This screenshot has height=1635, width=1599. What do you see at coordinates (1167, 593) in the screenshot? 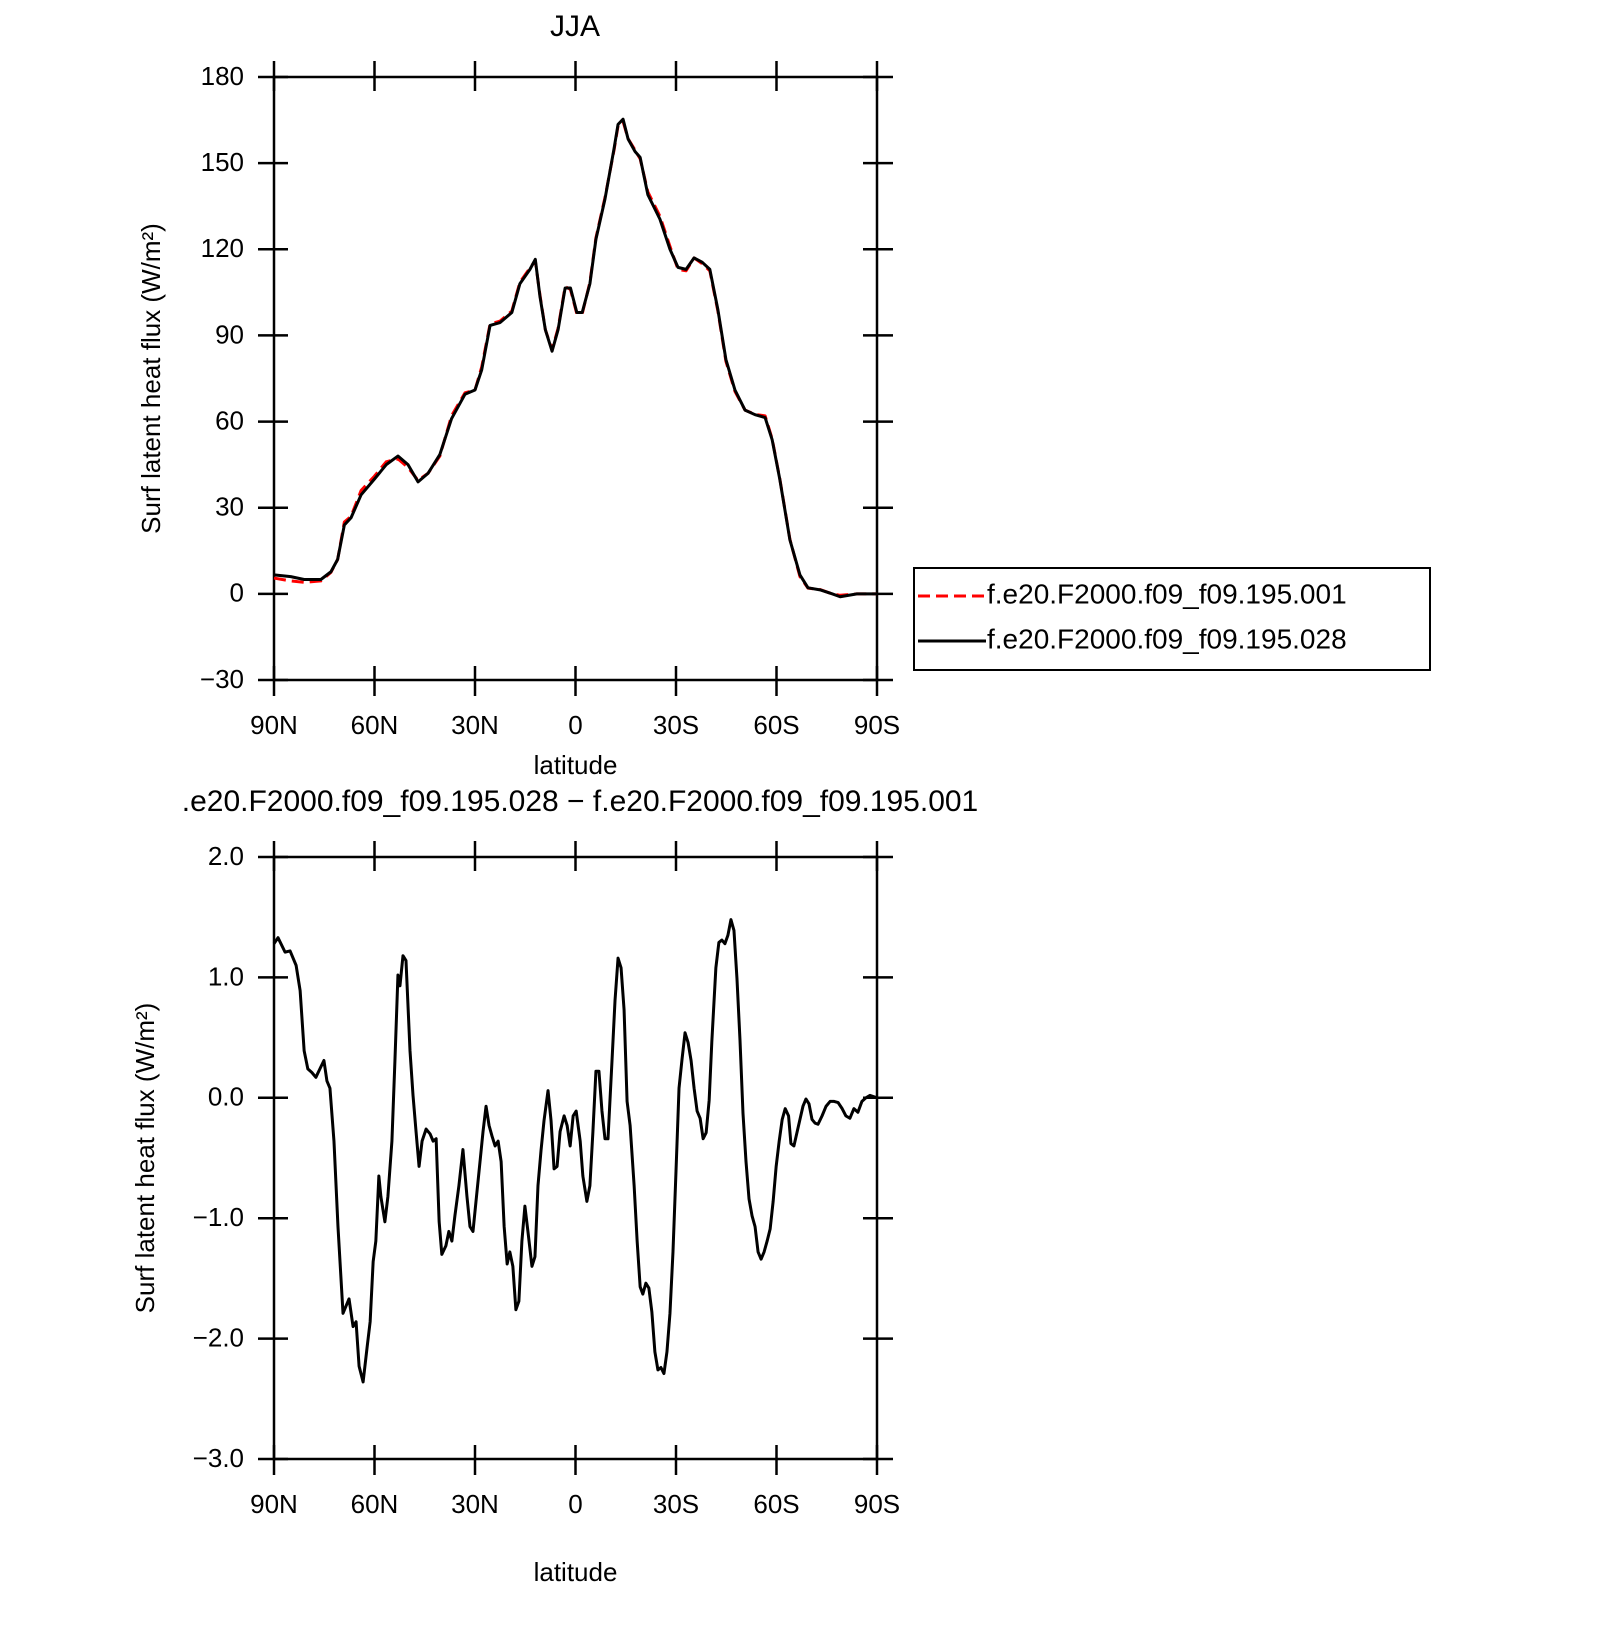
I see `legend-label: f.e20.F2000.f09_f09.195.001` at bounding box center [1167, 593].